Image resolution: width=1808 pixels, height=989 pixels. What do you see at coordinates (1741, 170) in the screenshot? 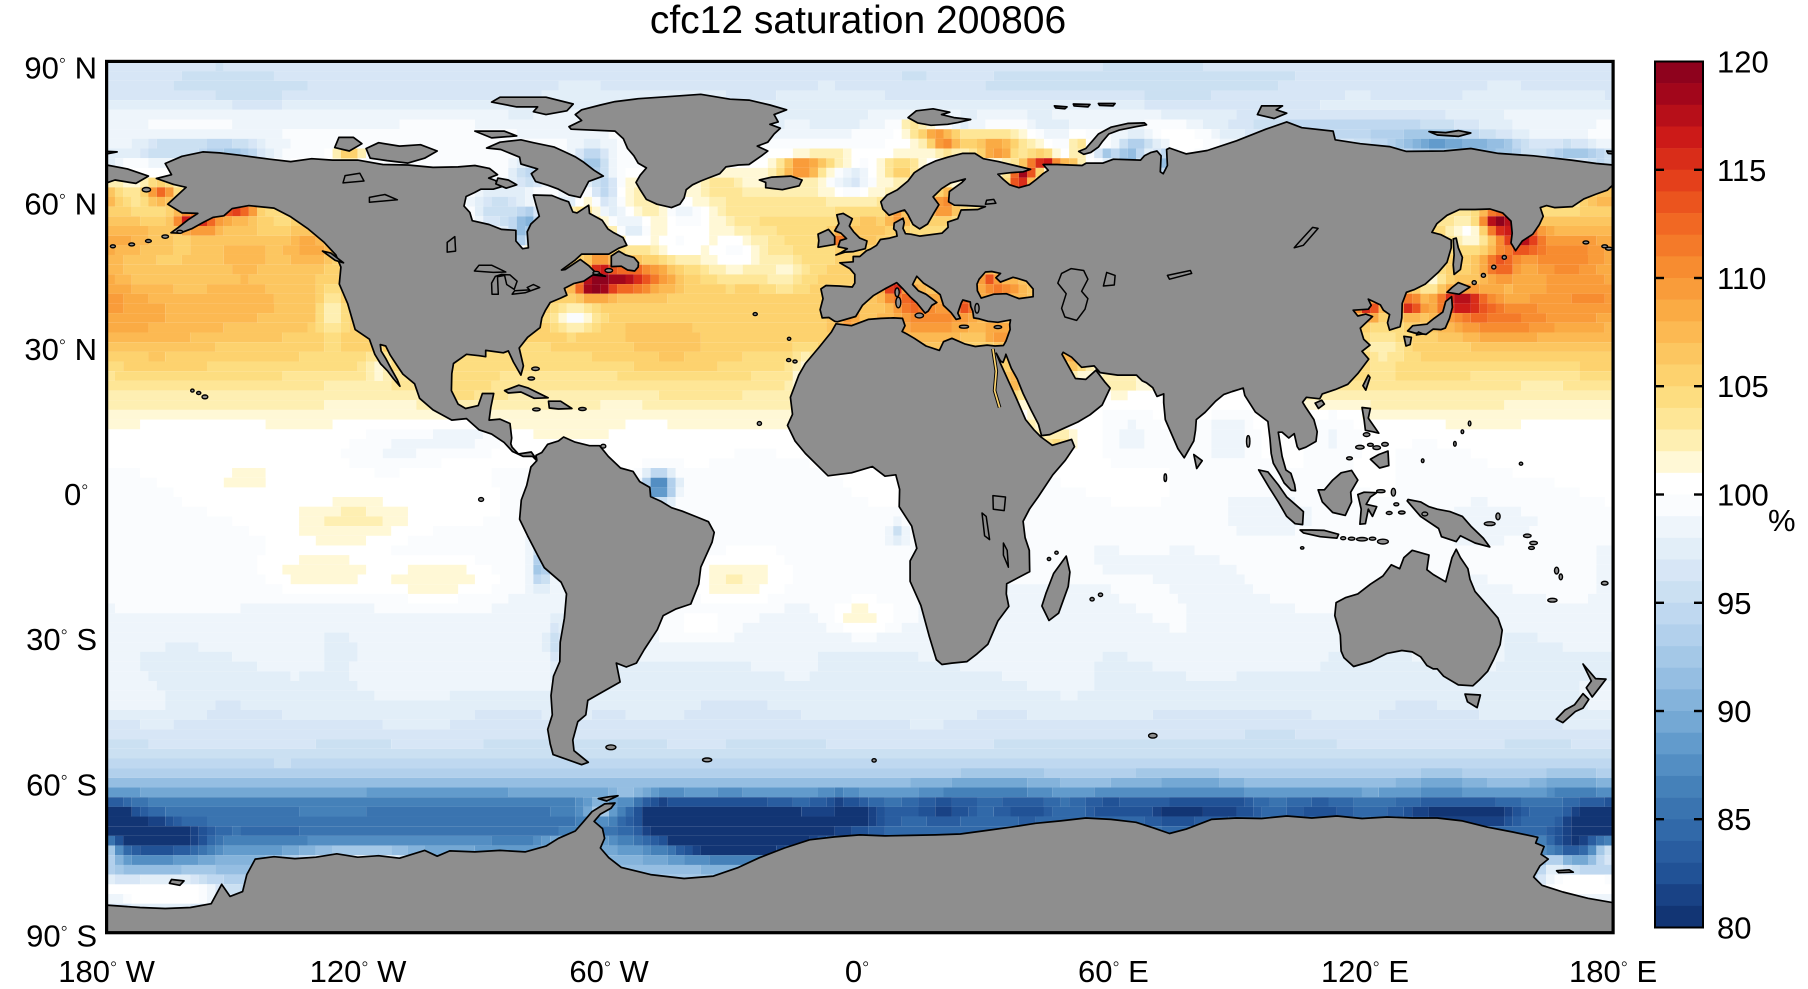
I see `svg-text: 115` at bounding box center [1741, 170].